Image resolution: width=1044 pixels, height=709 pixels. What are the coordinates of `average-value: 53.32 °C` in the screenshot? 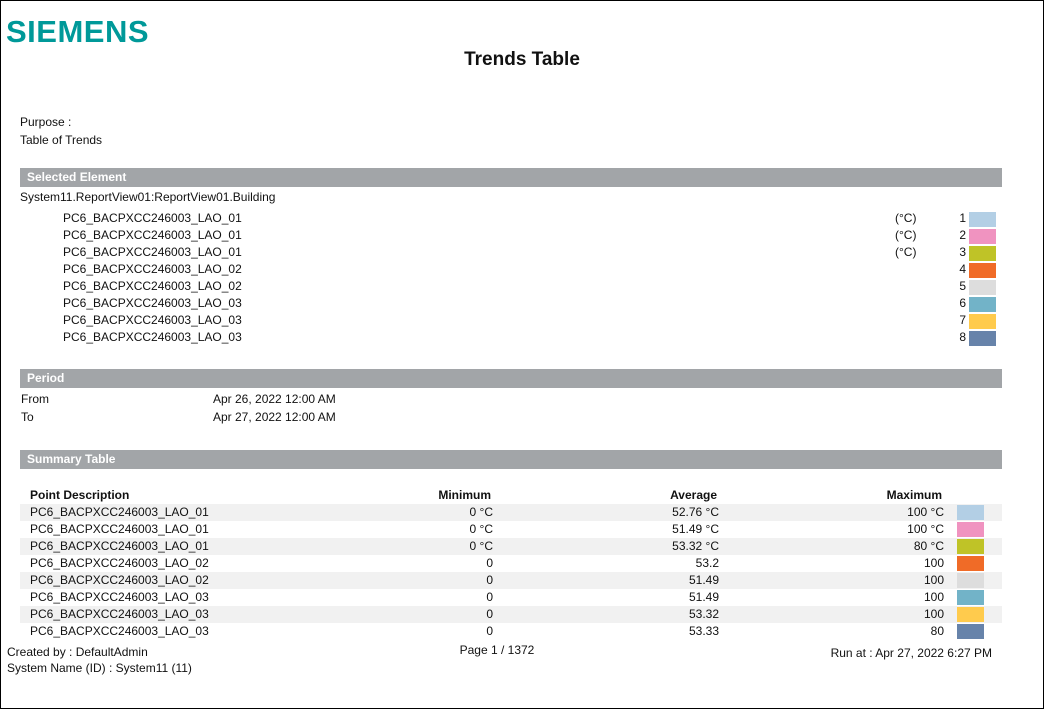 It's located at (695, 546).